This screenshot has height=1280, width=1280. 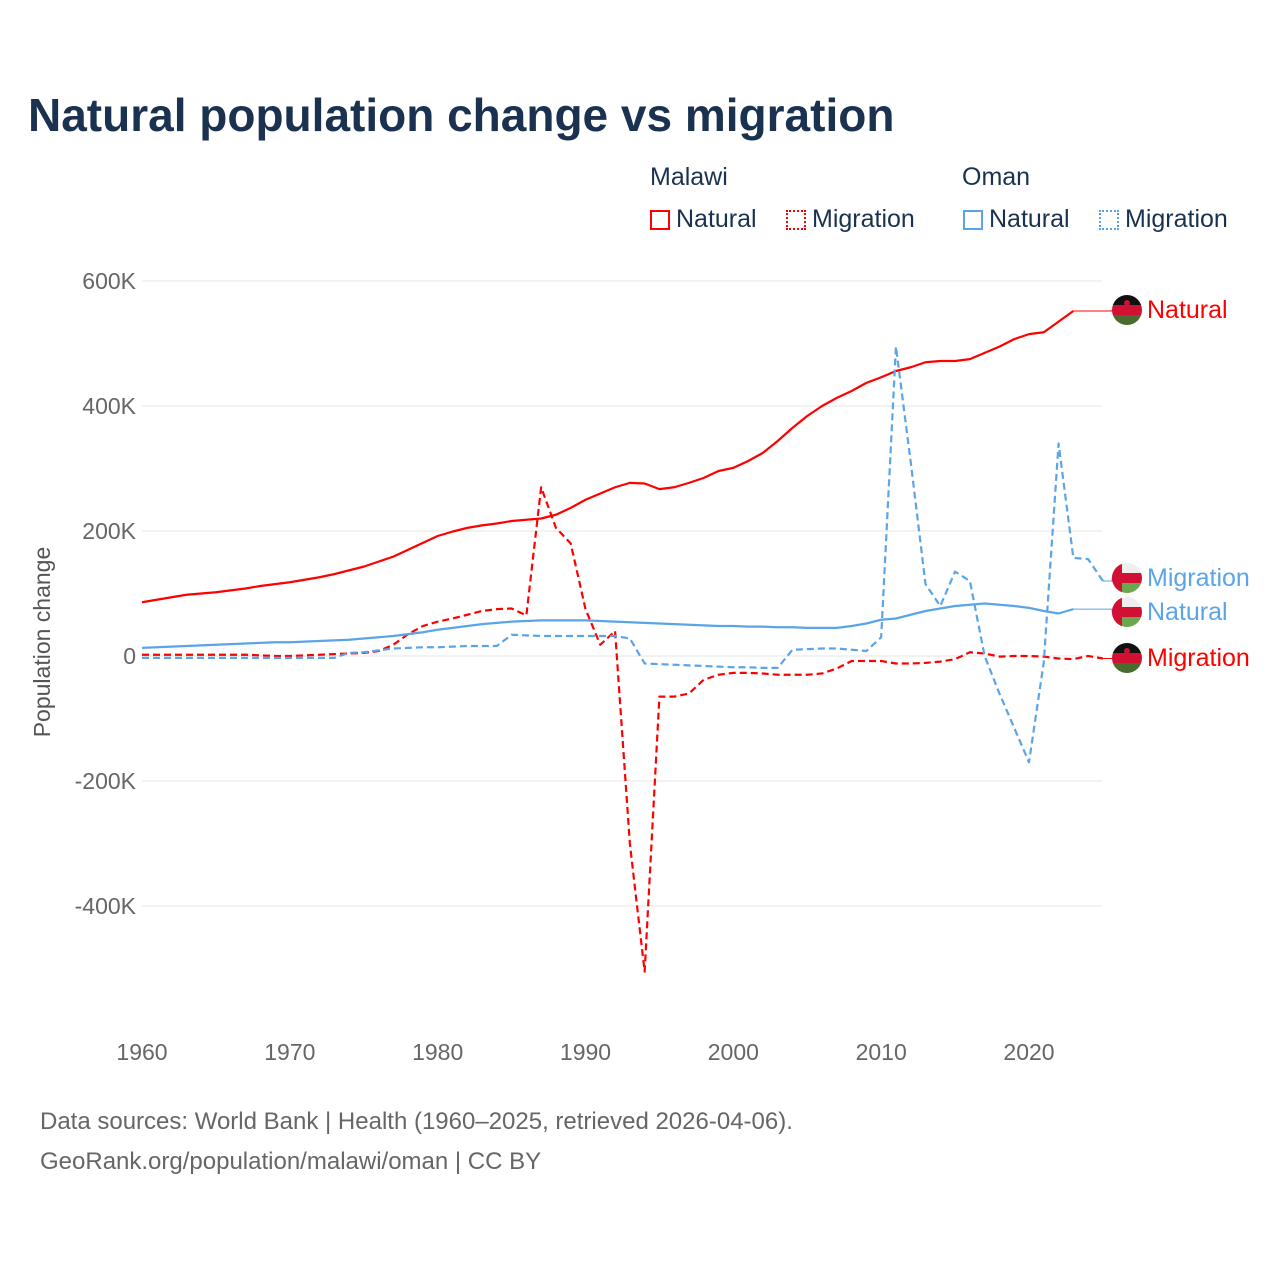 I want to click on x-tick-label: 1960, so click(x=141, y=1052).